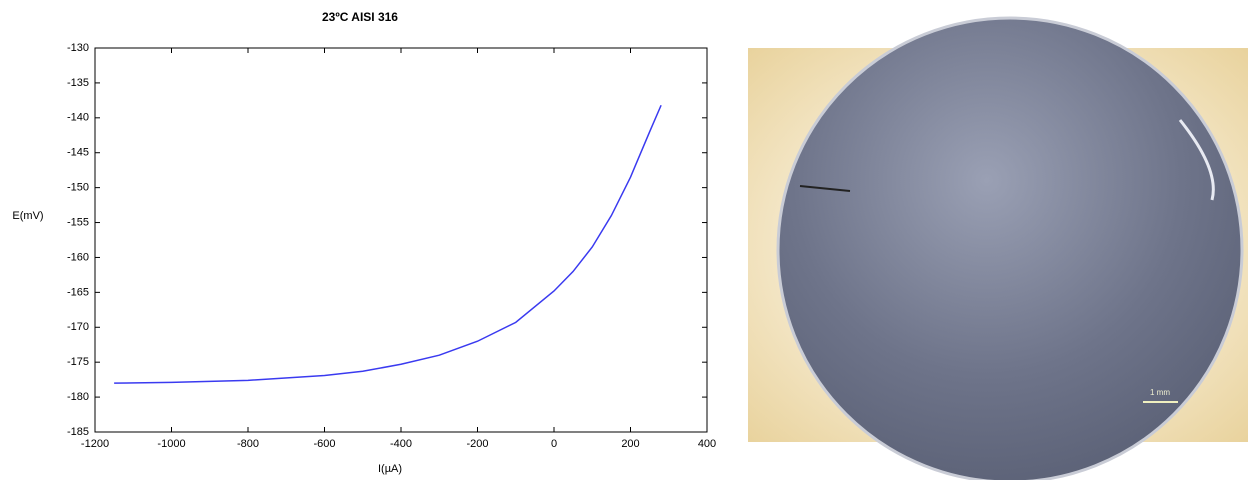 The image size is (1248, 480). Describe the element at coordinates (401, 444) in the screenshot. I see `x-tick-label: -400` at that location.